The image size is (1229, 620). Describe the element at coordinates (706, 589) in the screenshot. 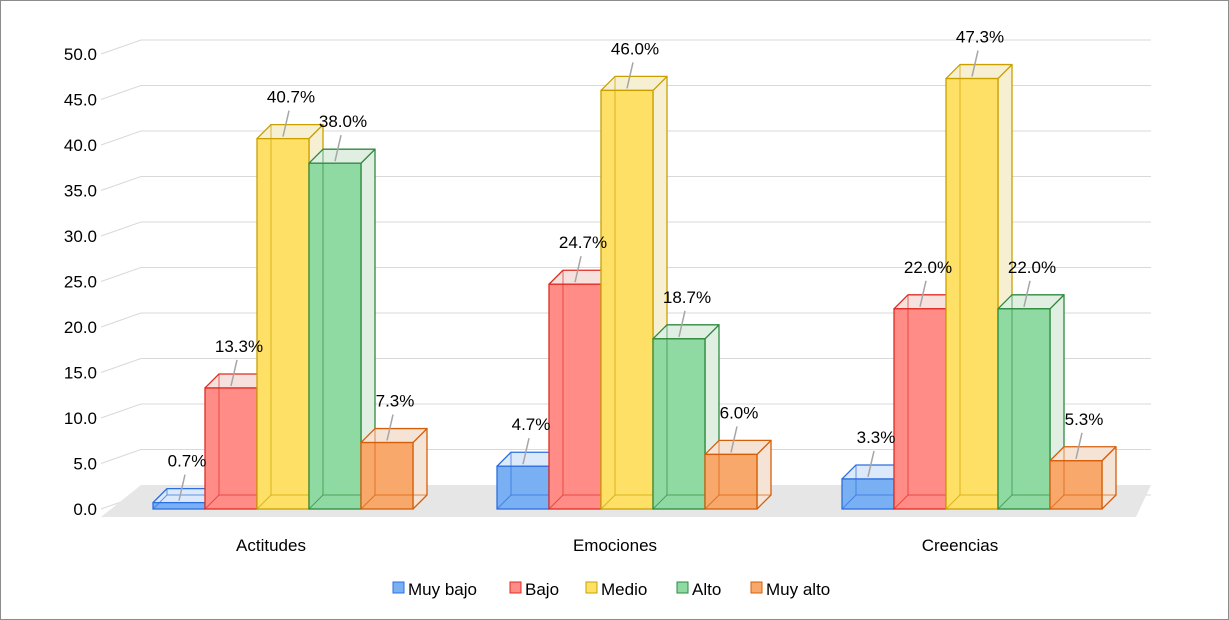

I see `legend-label: Alto` at that location.